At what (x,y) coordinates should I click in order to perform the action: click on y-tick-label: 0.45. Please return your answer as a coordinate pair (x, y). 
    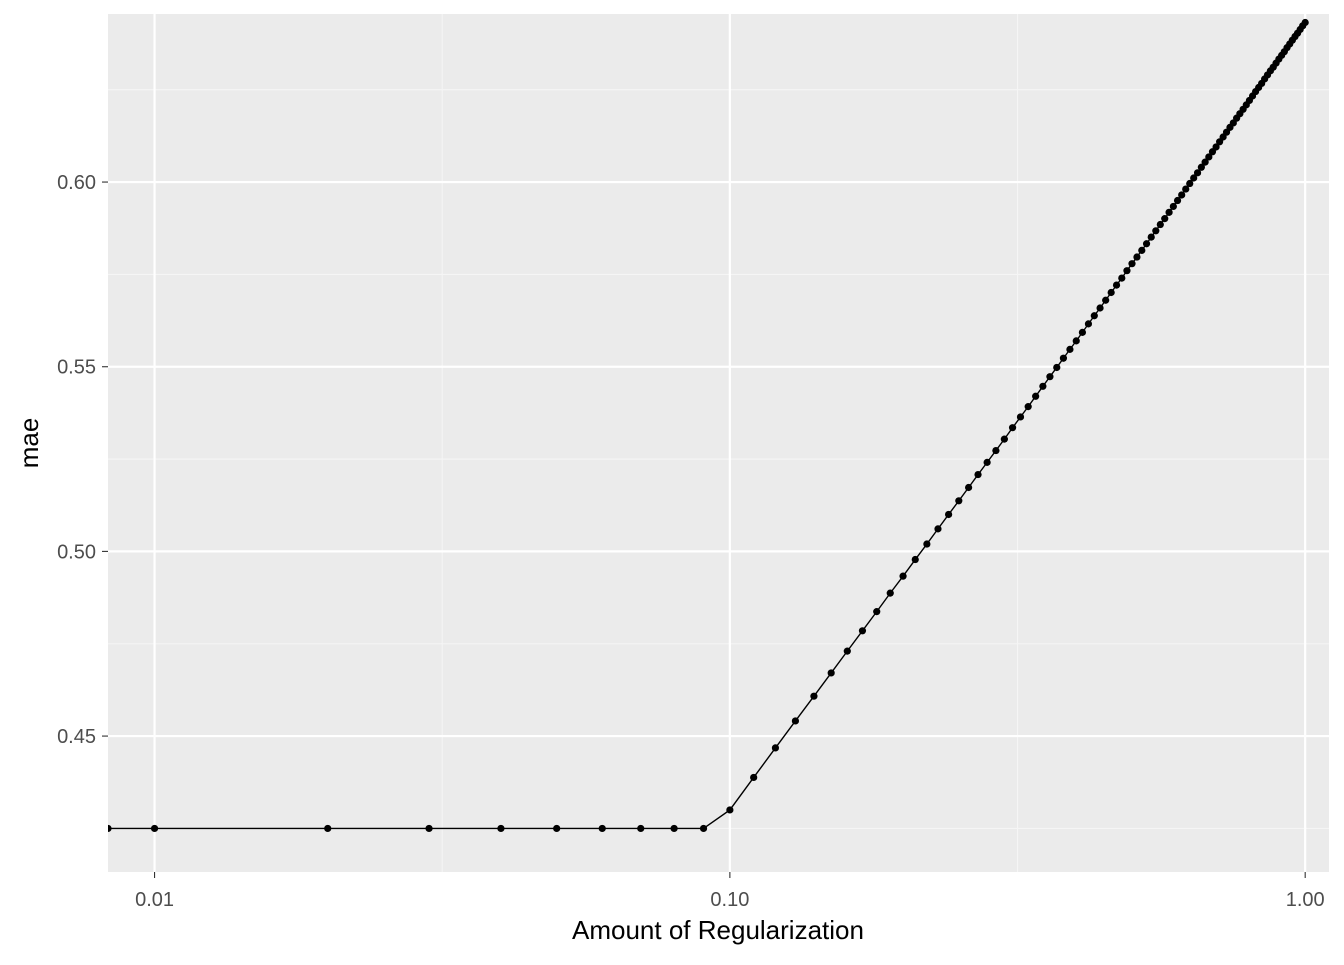
    Looking at the image, I should click on (76, 737).